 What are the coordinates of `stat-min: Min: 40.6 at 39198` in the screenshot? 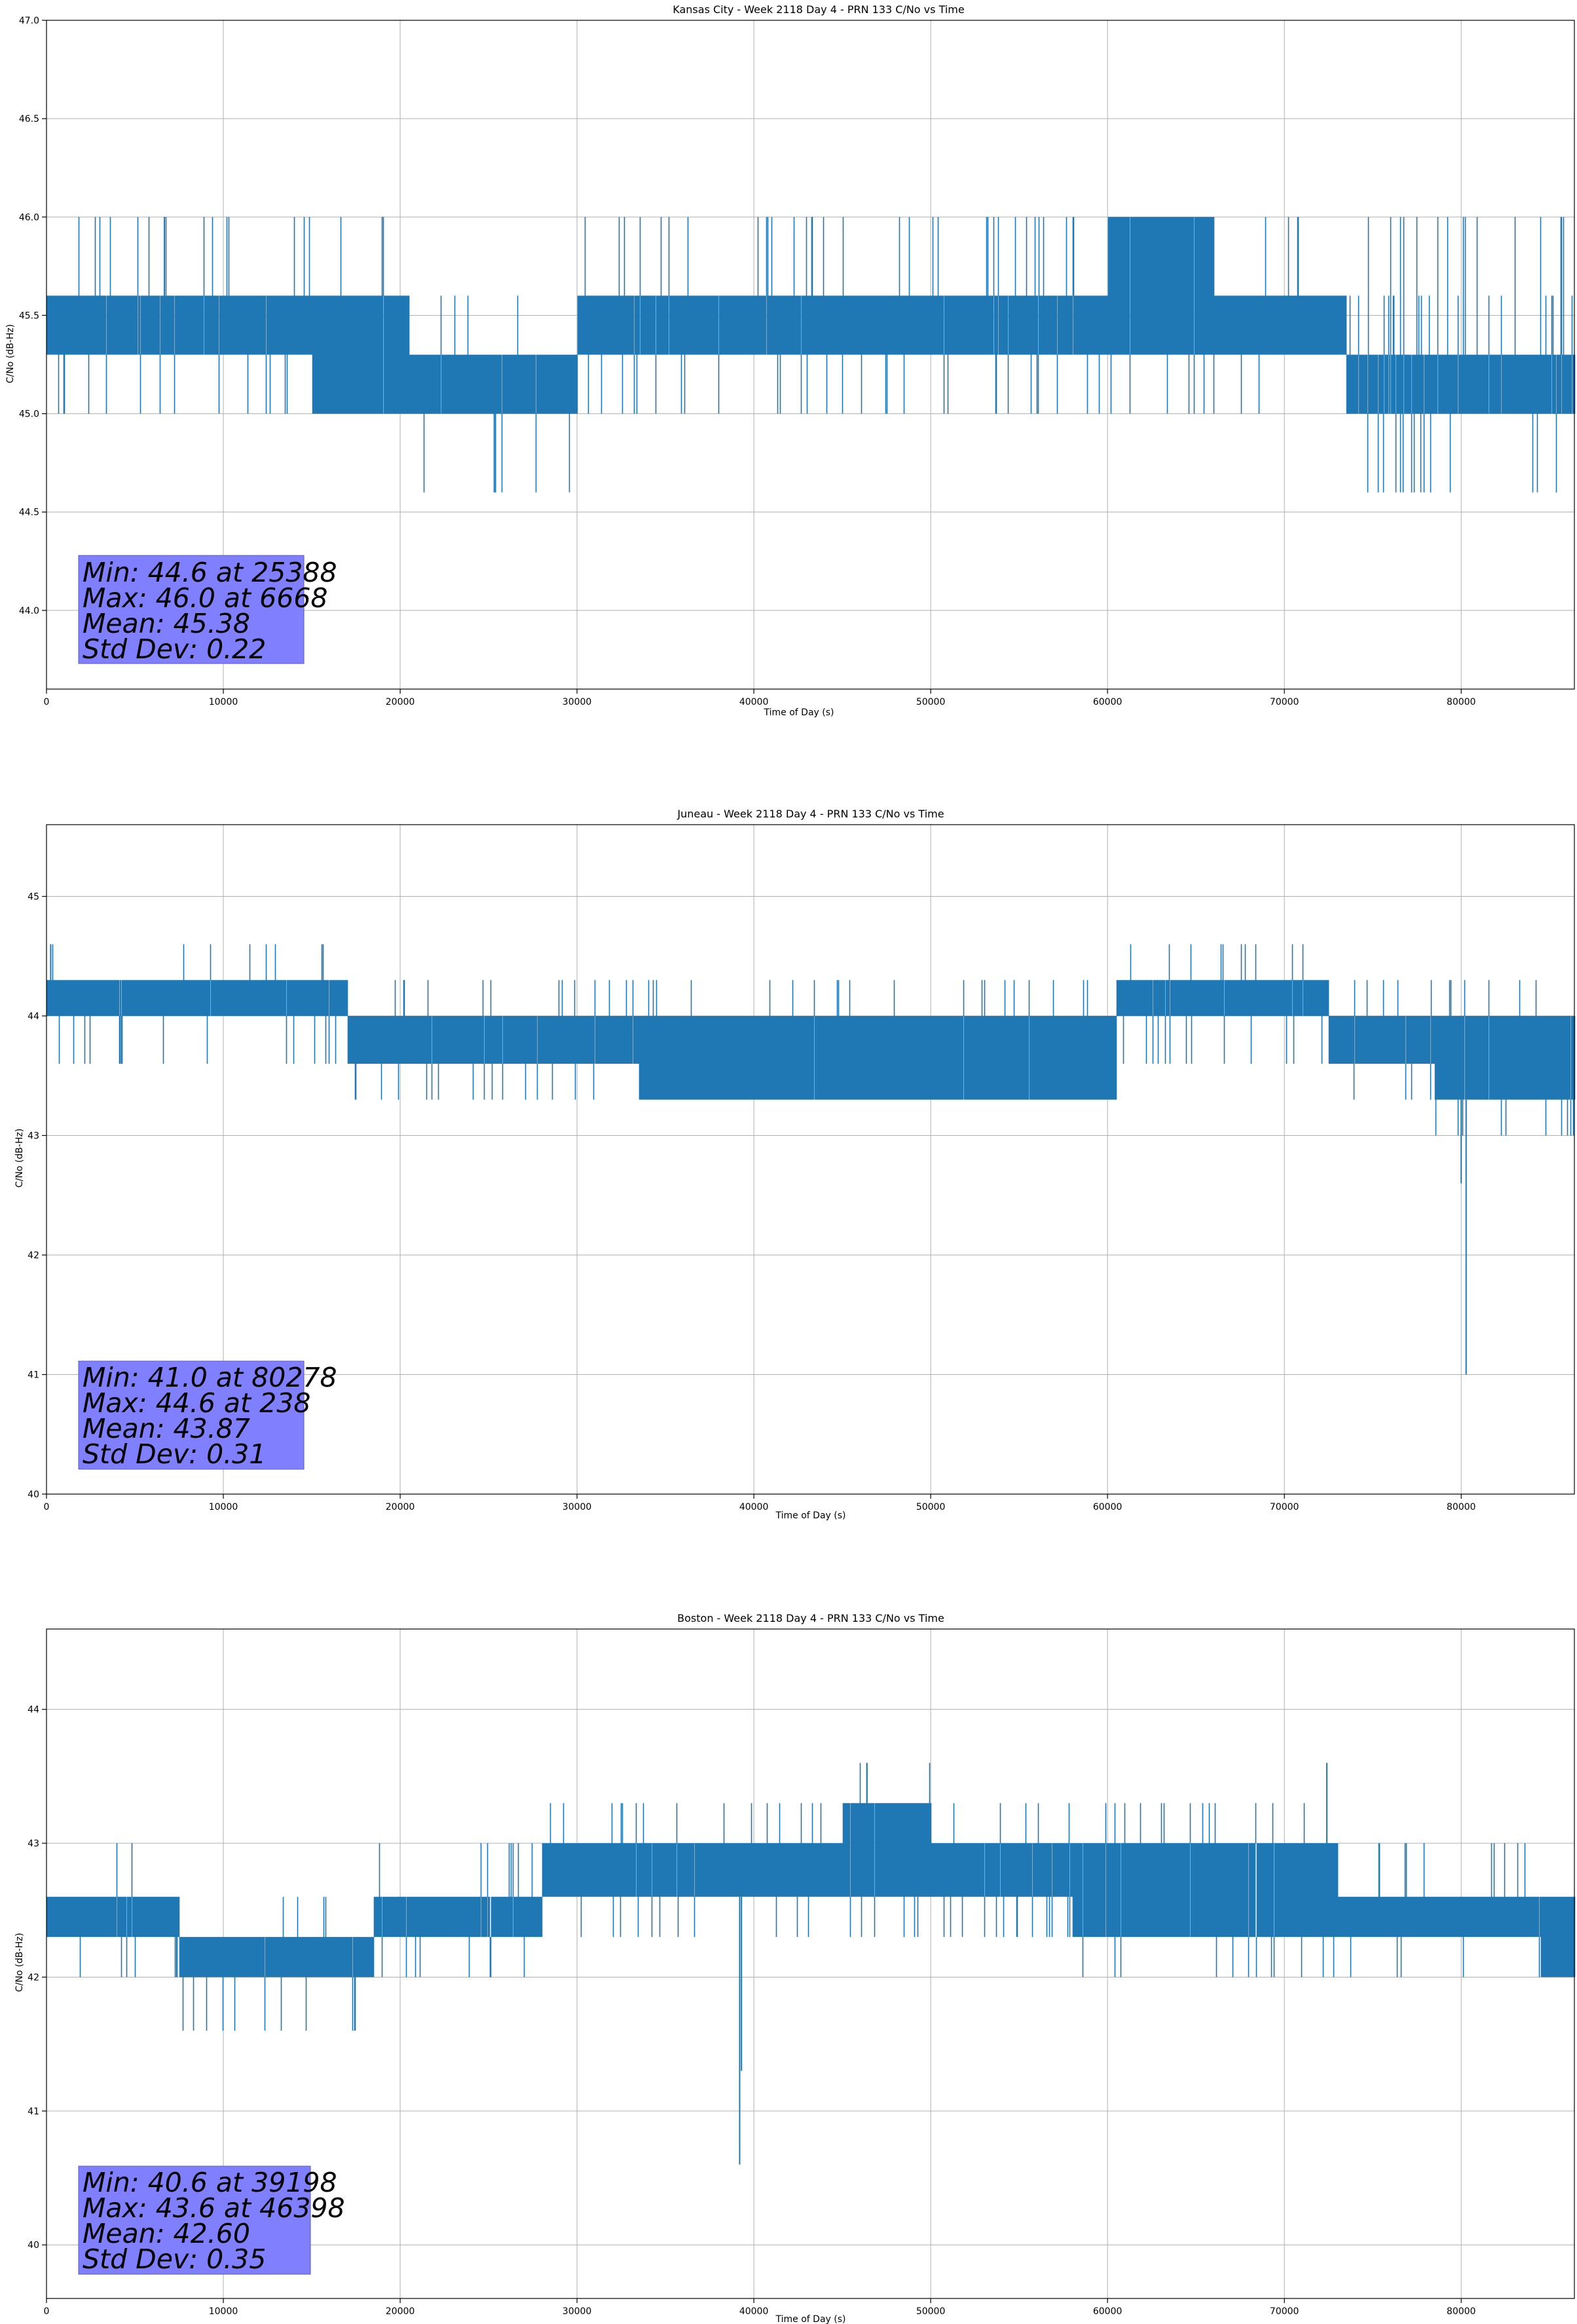 It's located at (210, 2182).